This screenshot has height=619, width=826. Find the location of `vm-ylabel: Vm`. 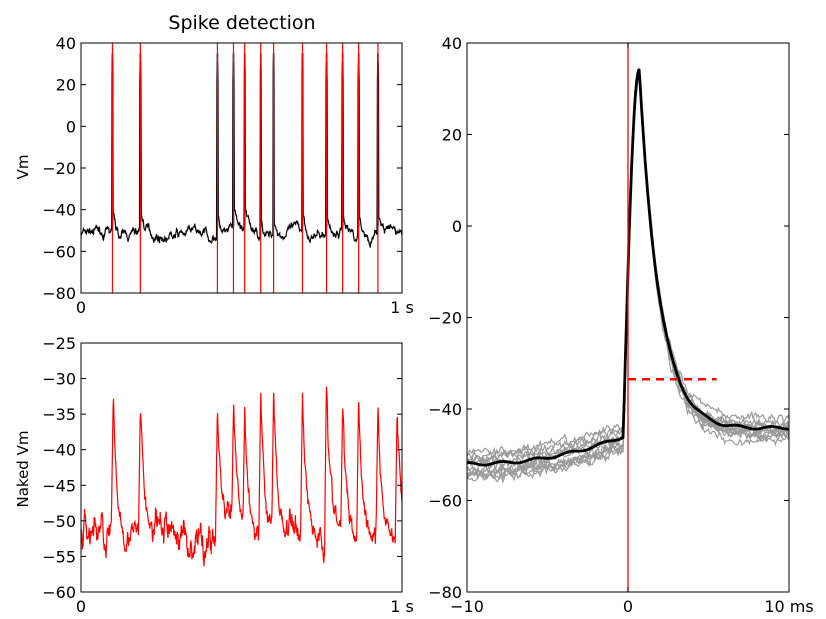

vm-ylabel: Vm is located at coordinates (23, 167).